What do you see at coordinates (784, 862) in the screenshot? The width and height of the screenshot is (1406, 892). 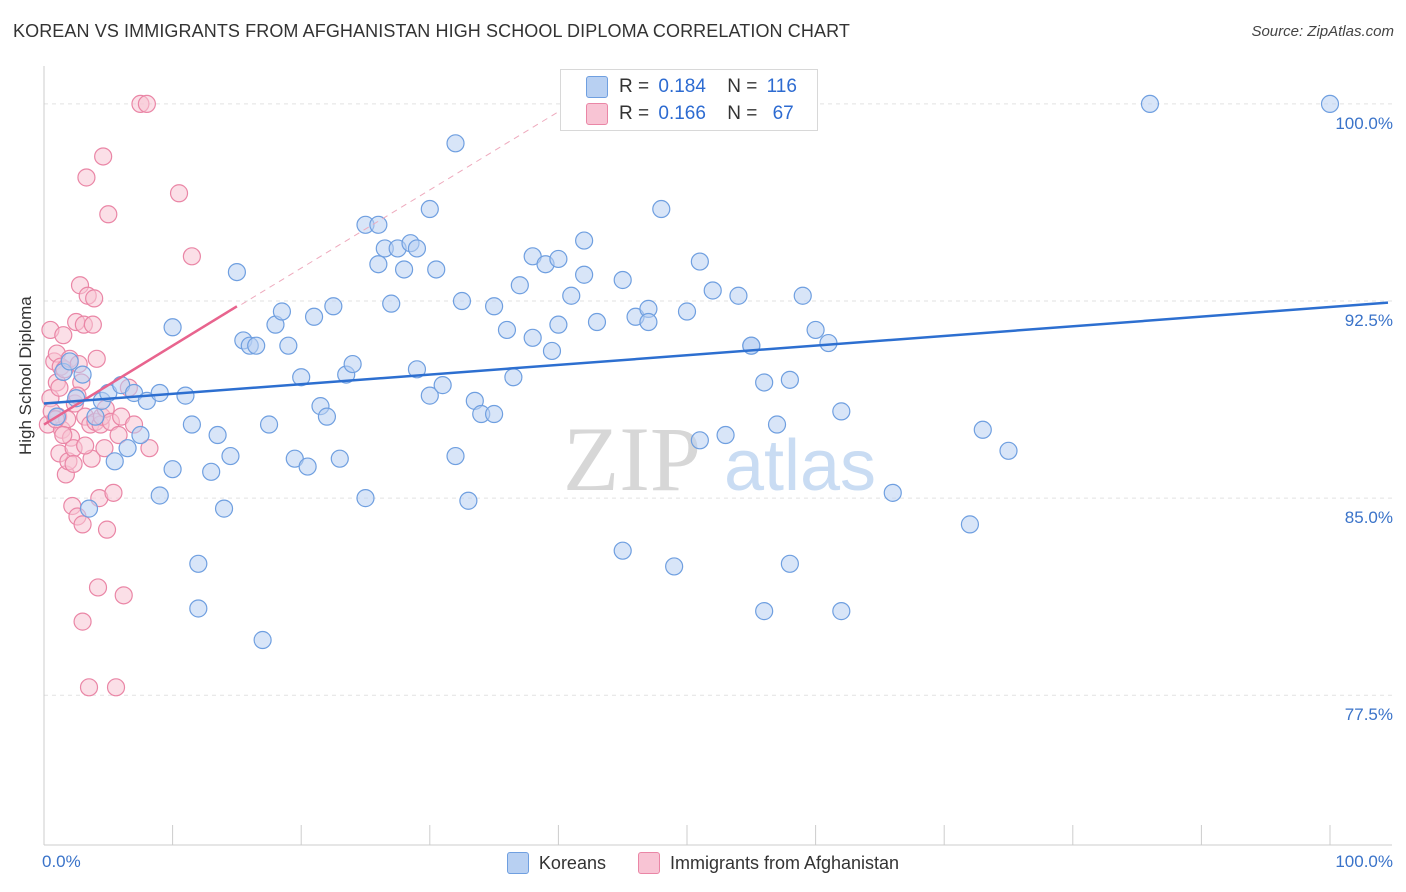 I see `legend-label-afghan: Immigrants from Afghanistan` at bounding box center [784, 862].